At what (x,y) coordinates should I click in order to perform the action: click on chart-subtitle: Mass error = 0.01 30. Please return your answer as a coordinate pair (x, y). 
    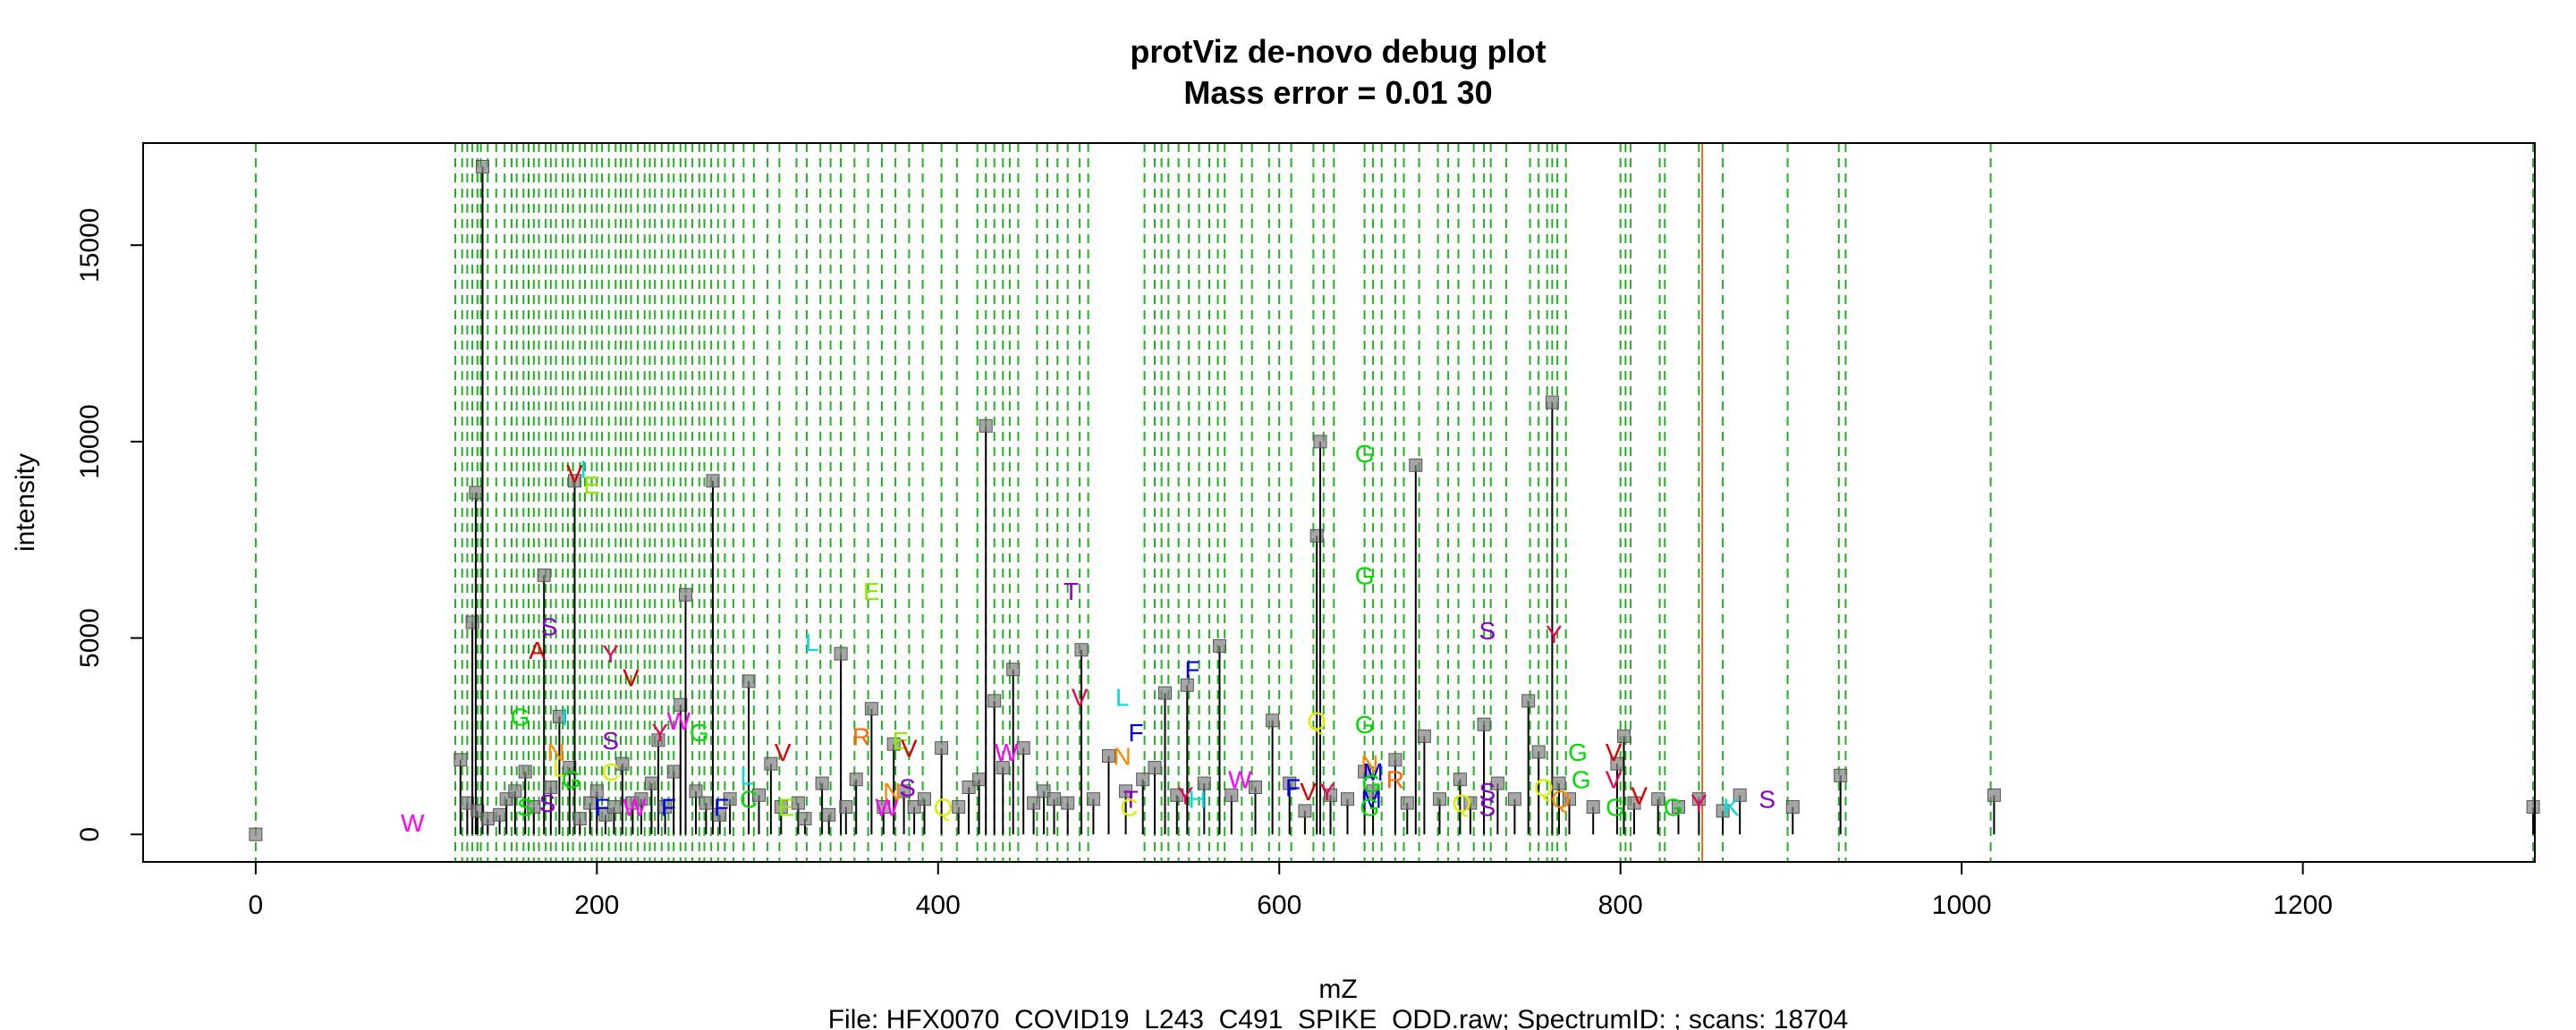
    Looking at the image, I should click on (1337, 92).